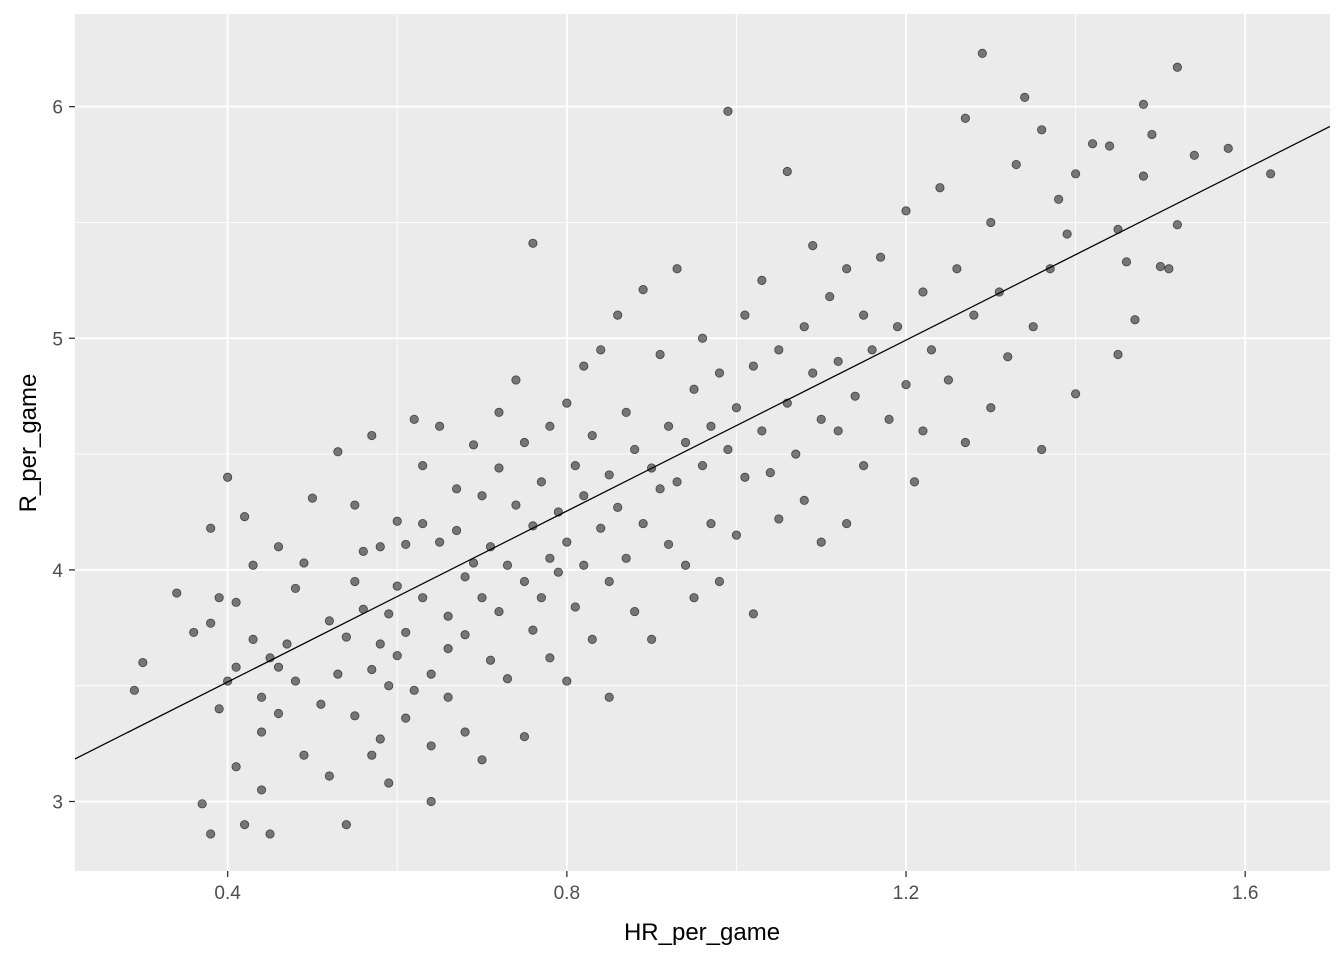 This screenshot has width=1344, height=960. I want to click on y-axis-ticks: 3 4 5 6, so click(63, 456).